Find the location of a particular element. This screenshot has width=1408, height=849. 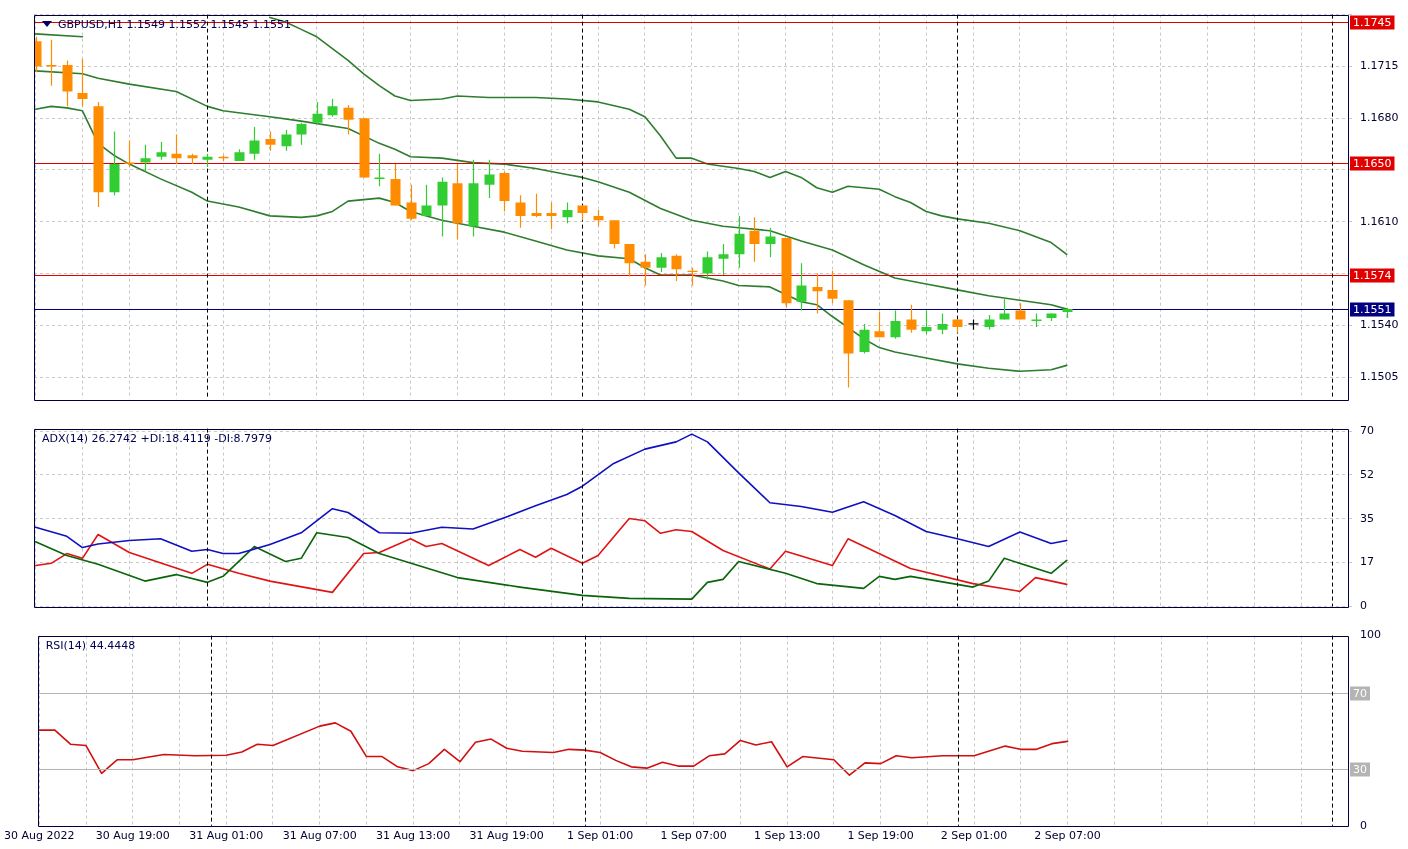

y-tick-label: 1.1540 is located at coordinates (1379, 325).